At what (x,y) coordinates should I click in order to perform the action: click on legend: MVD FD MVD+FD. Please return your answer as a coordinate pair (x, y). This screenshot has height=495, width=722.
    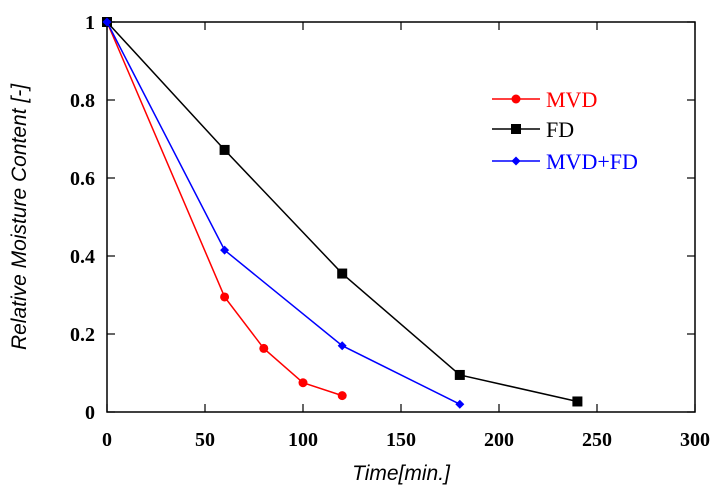
    Looking at the image, I should click on (565, 130).